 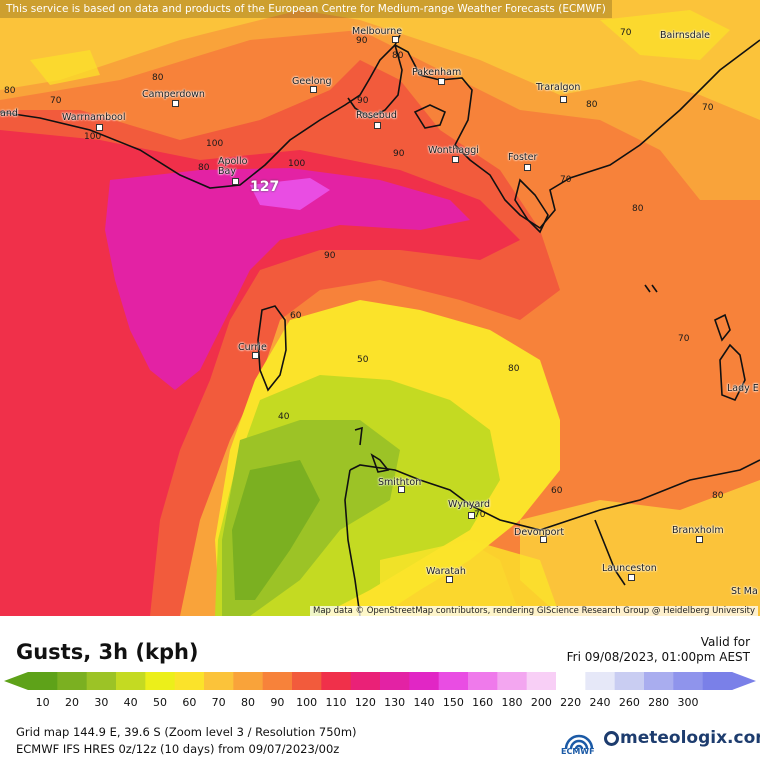 I want to click on wilsons-prom, so click(x=531, y=206).